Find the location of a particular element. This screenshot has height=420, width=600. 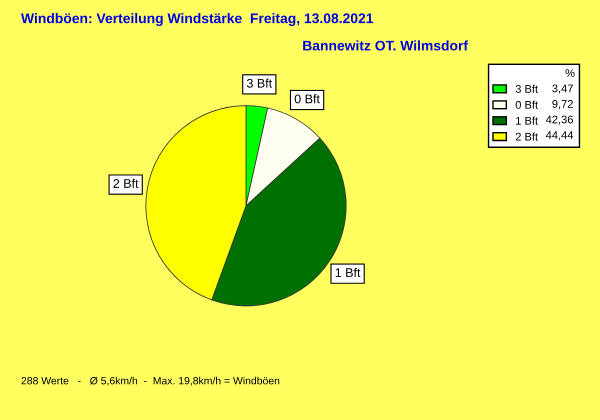

slice-label: 2 Bft is located at coordinates (125, 183).